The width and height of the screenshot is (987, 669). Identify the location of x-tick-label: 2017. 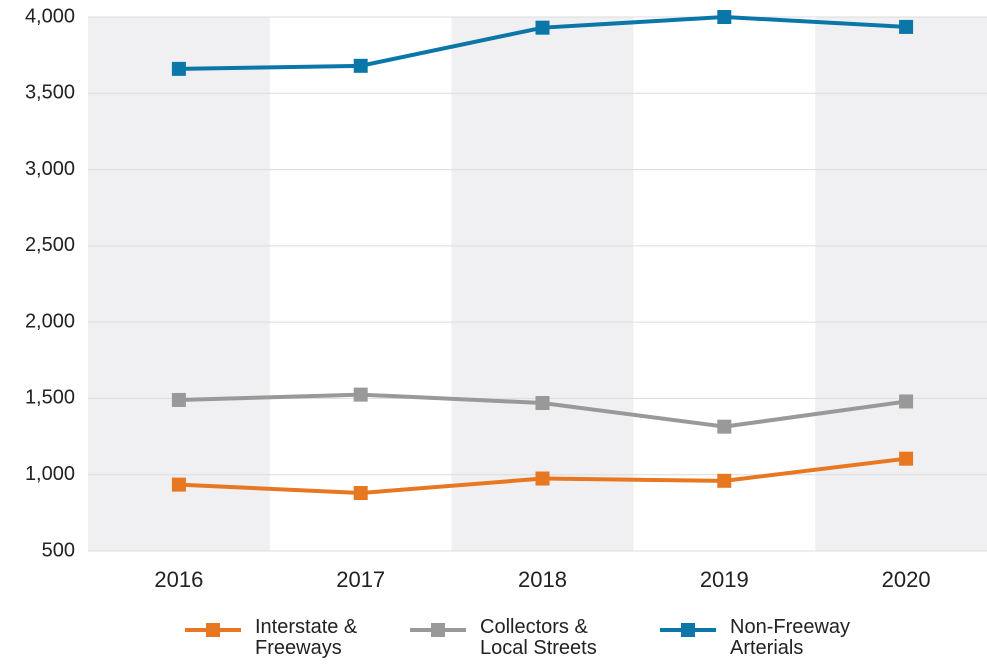
(360, 579).